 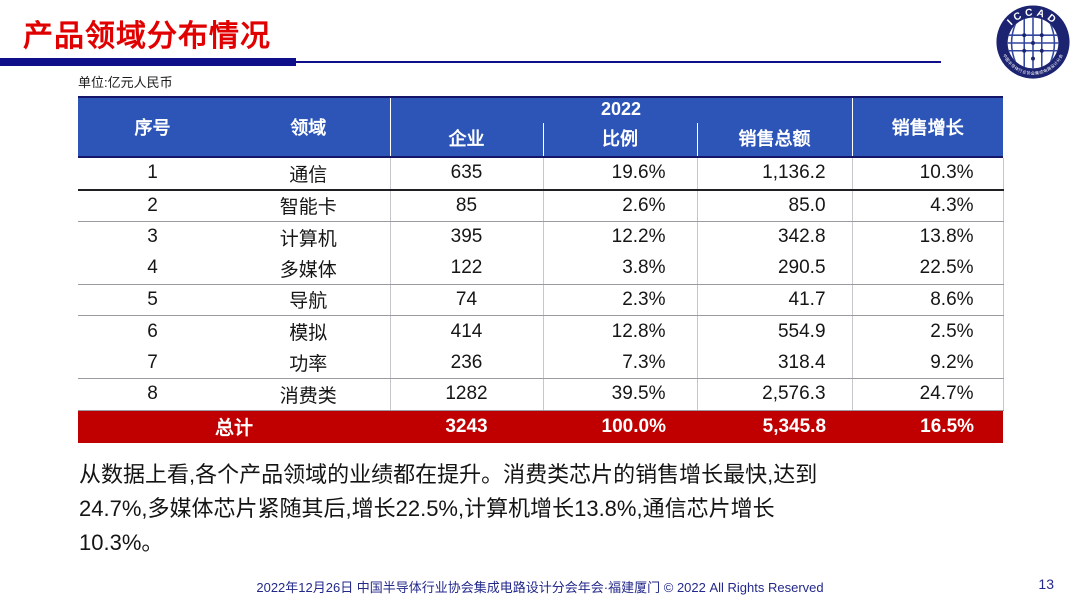 I want to click on cell-index: 3, so click(x=152, y=237).